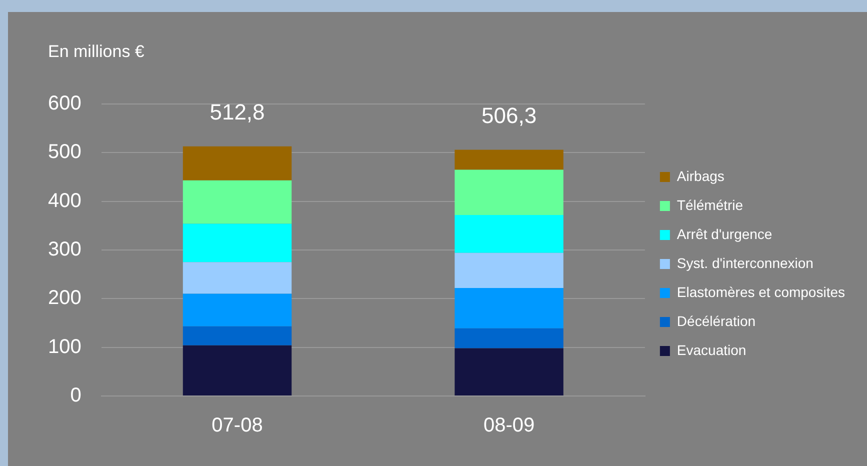 This screenshot has width=867, height=466. What do you see at coordinates (724, 234) in the screenshot?
I see `legend-label: Arrêt d'urgence` at bounding box center [724, 234].